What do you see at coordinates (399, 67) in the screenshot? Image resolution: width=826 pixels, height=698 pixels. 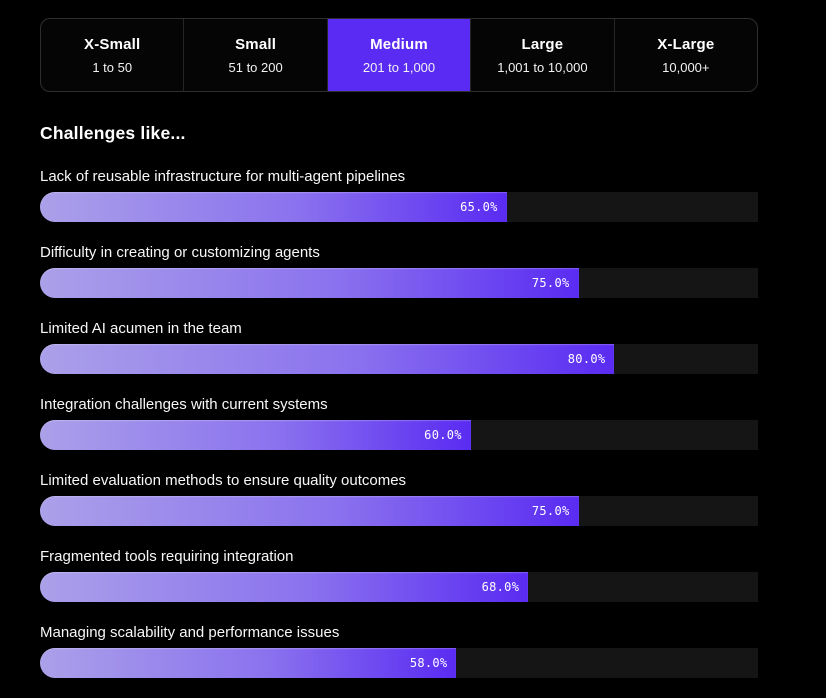 I see `tab-range: 201 to 1,000` at bounding box center [399, 67].